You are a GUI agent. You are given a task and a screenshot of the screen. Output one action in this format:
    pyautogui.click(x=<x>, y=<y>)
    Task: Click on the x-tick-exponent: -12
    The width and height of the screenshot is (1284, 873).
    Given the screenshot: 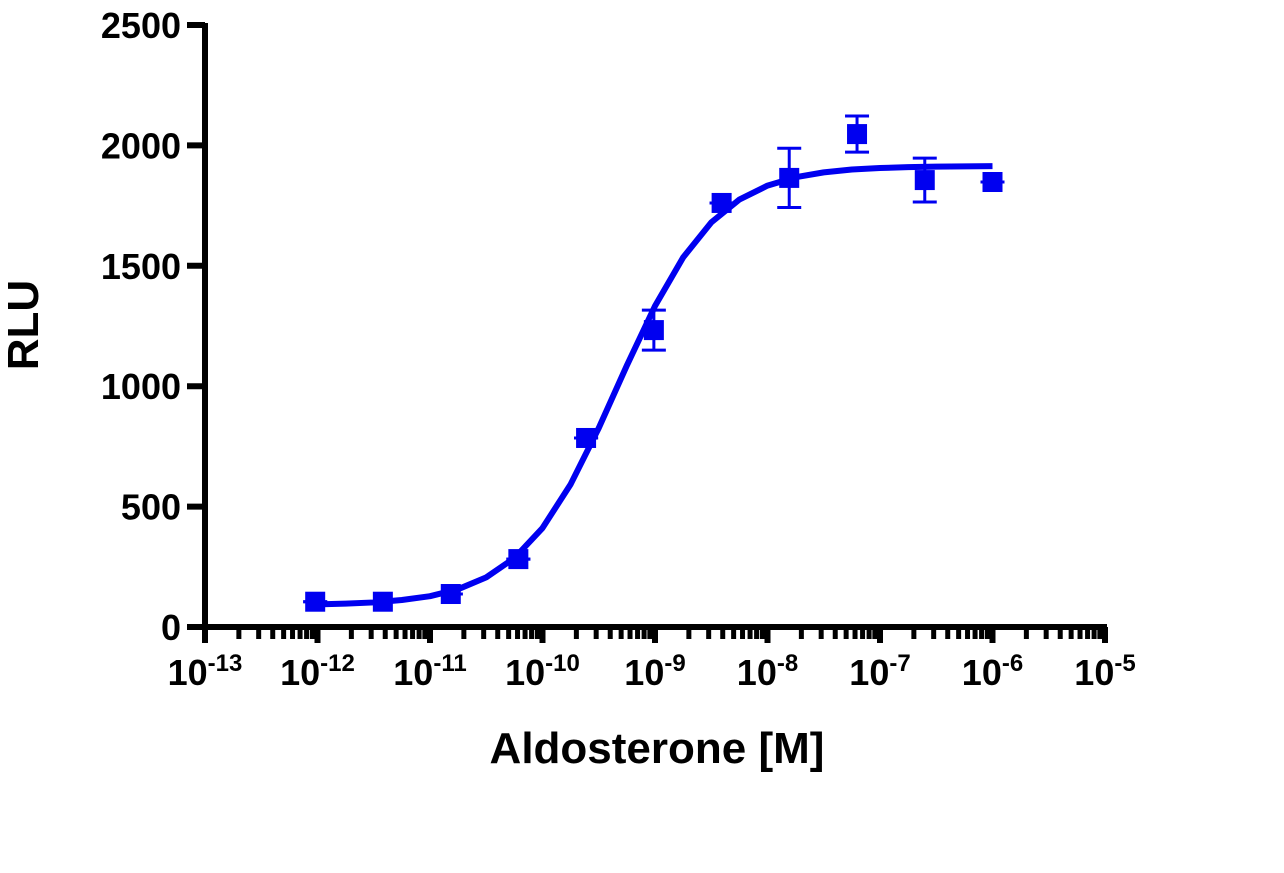 What is the action you would take?
    pyautogui.click(x=337, y=663)
    